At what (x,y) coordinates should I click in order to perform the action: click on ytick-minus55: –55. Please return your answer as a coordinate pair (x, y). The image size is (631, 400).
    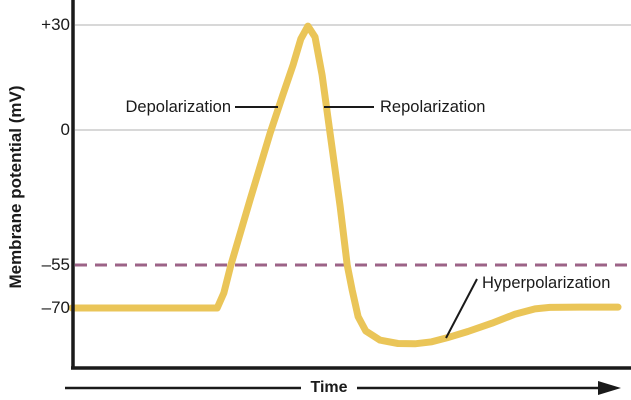
    Looking at the image, I should click on (55, 264).